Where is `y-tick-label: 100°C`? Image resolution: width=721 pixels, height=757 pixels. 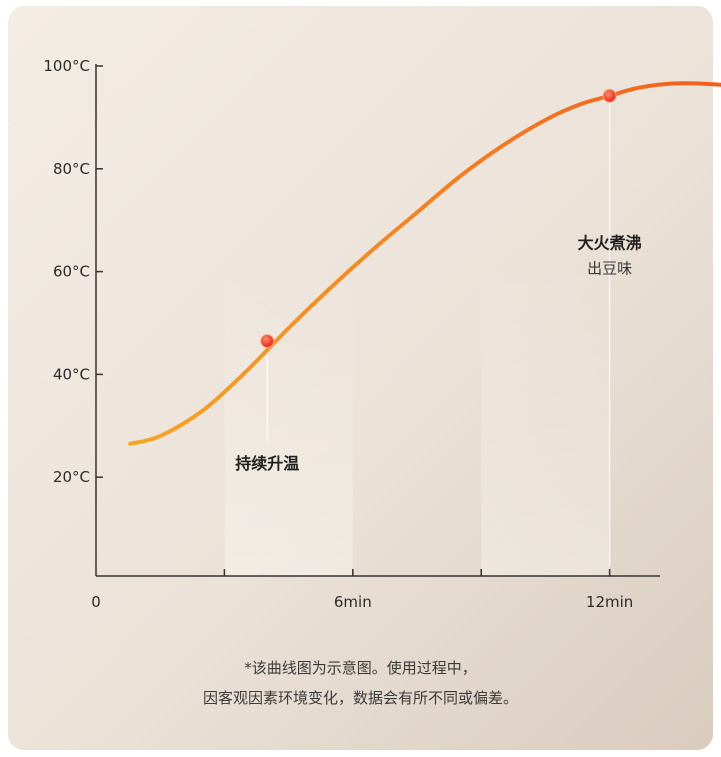
y-tick-label: 100°C is located at coordinates (66, 66).